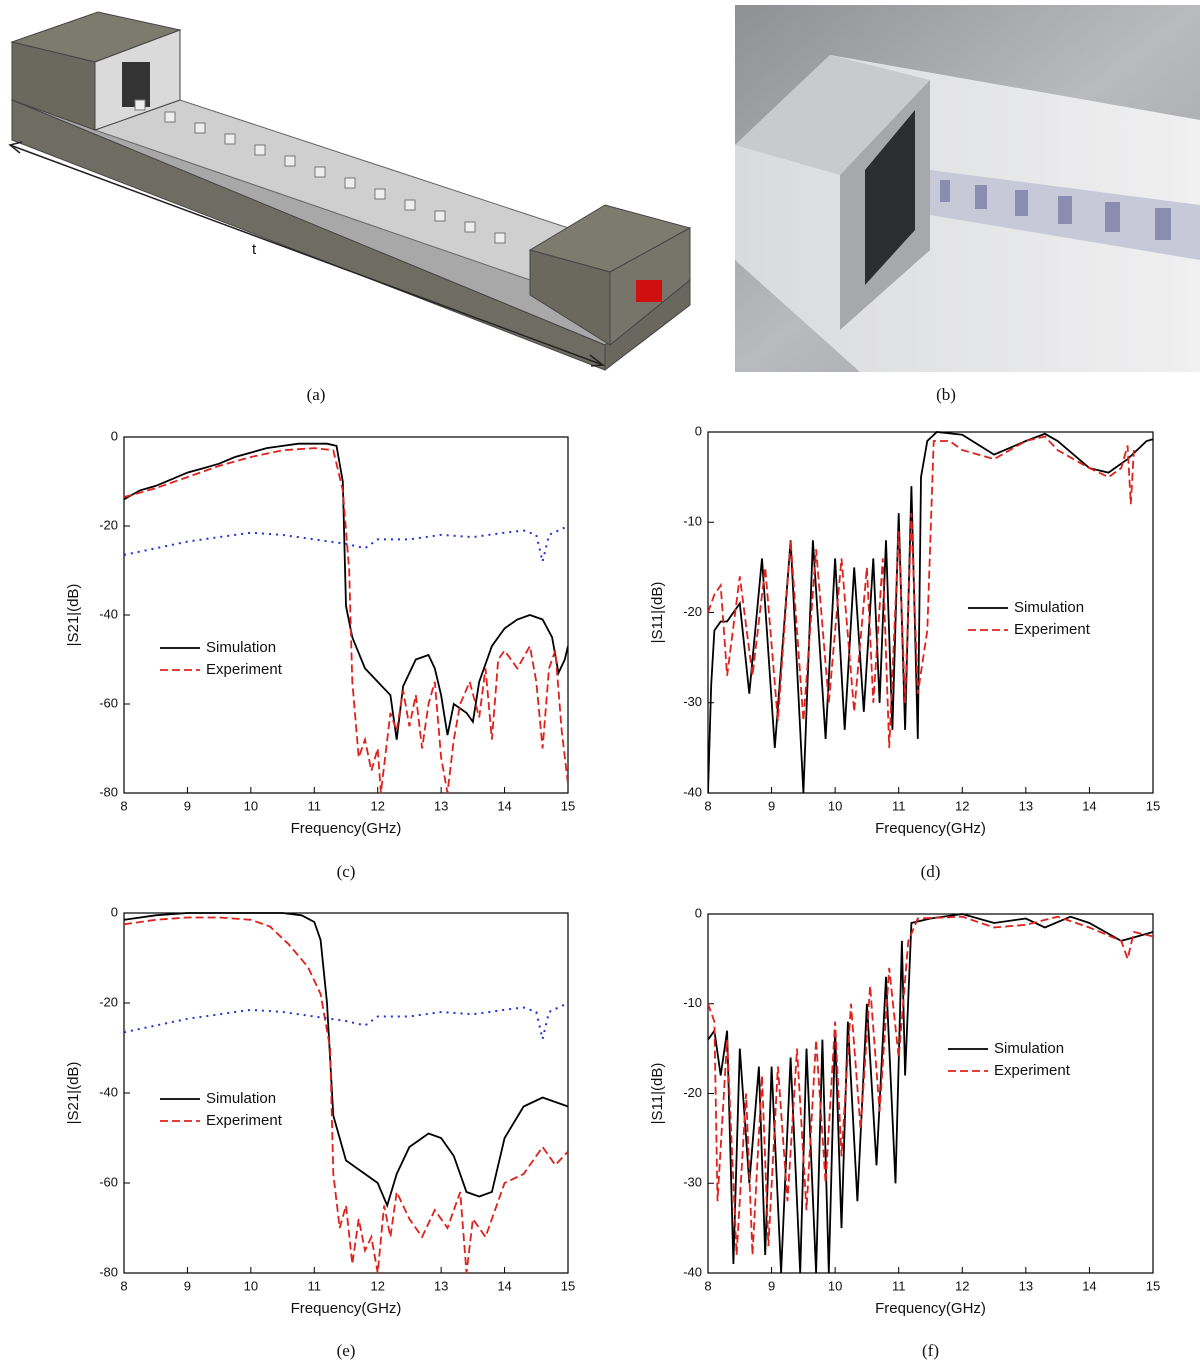  I want to click on dimension-label: t, so click(254, 249).